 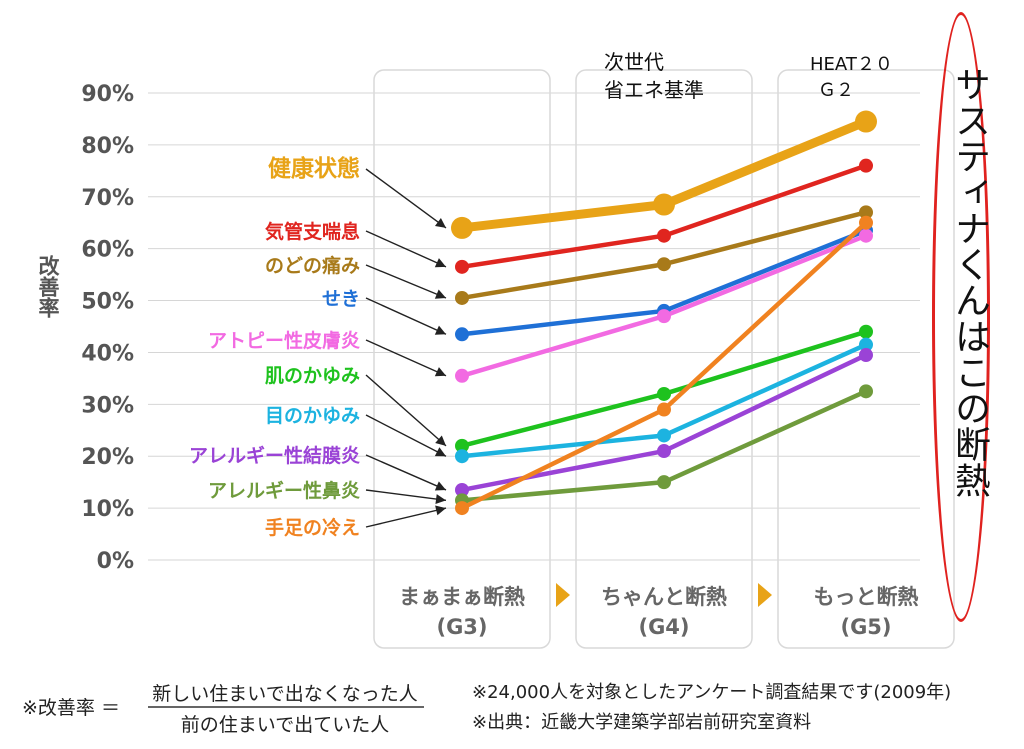 I want to click on series-label: 健康状態, so click(x=314, y=168).